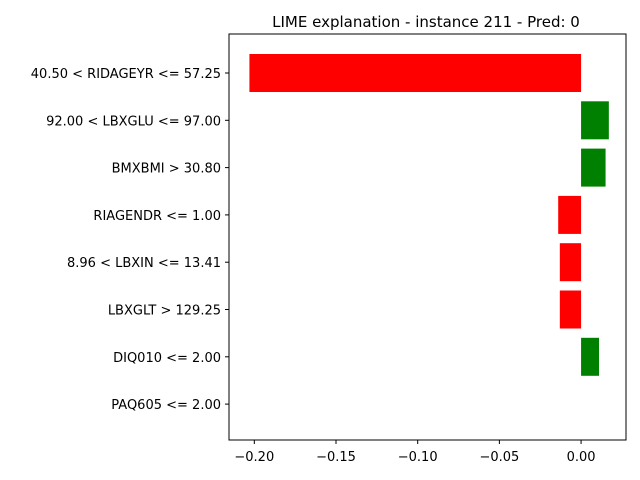 This screenshot has width=640, height=480. What do you see at coordinates (418, 457) in the screenshot?
I see `x-tick-label-2: −0.10` at bounding box center [418, 457].